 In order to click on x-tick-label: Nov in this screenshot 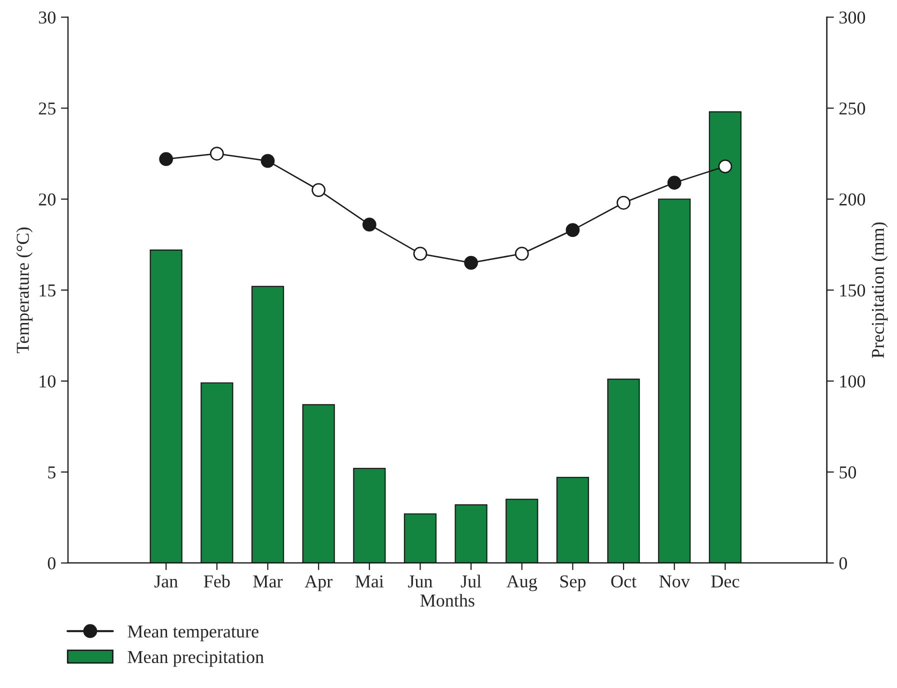, I will do `click(674, 582)`.